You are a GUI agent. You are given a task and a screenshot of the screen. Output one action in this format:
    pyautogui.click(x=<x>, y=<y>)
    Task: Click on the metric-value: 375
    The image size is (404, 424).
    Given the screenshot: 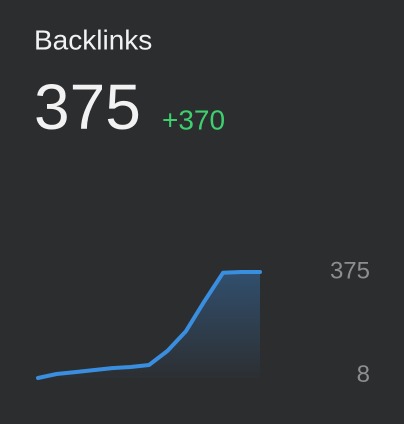 What is the action you would take?
    pyautogui.click(x=87, y=107)
    